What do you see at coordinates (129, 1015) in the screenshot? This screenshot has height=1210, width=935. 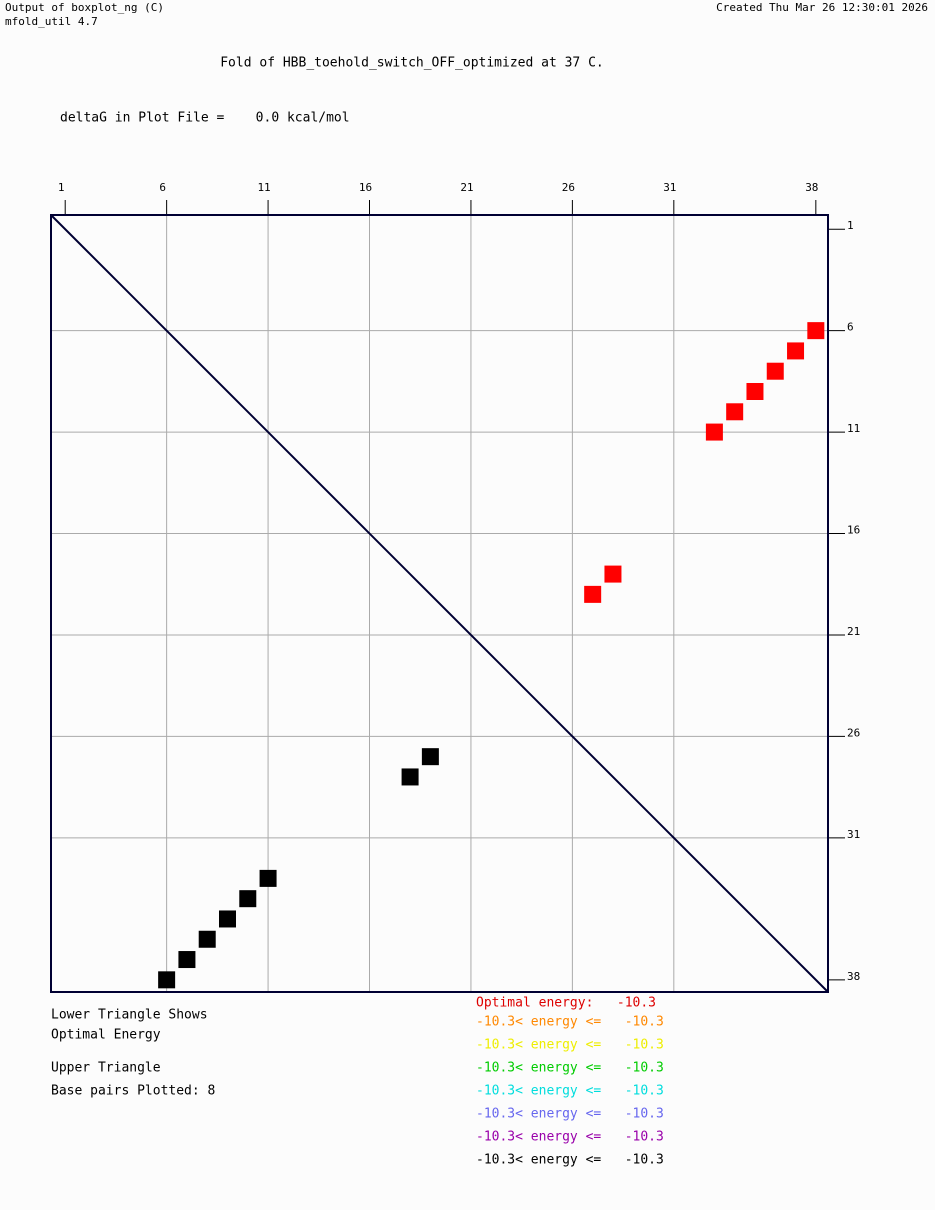 I see `note: Lower Triangle Shows` at bounding box center [129, 1015].